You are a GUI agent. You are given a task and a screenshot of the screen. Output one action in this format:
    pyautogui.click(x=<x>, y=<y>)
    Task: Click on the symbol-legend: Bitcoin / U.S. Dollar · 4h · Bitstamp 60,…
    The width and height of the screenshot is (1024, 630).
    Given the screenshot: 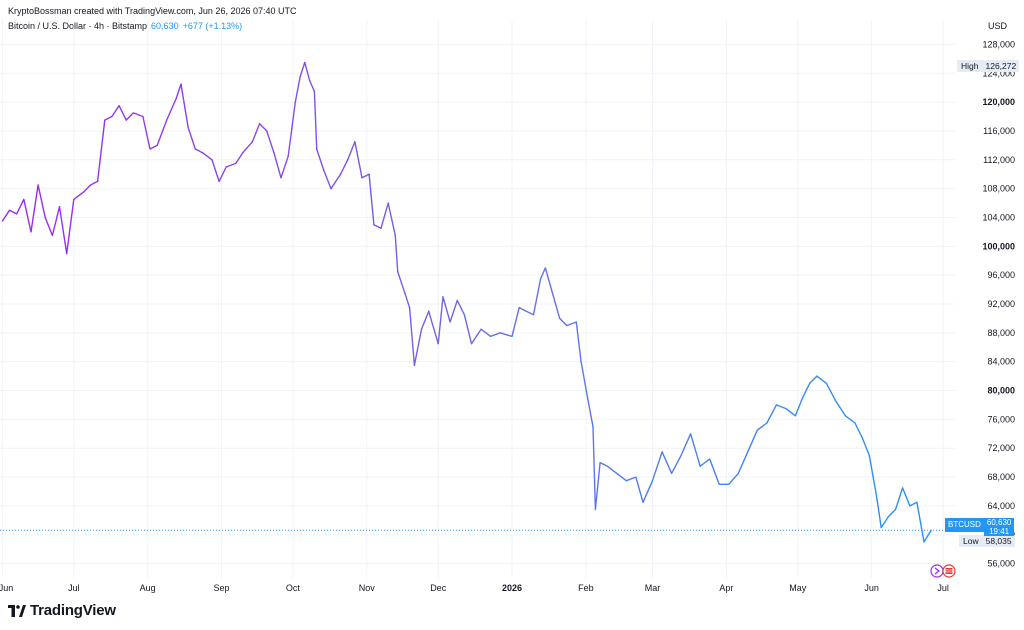 What is the action you would take?
    pyautogui.click(x=125, y=26)
    